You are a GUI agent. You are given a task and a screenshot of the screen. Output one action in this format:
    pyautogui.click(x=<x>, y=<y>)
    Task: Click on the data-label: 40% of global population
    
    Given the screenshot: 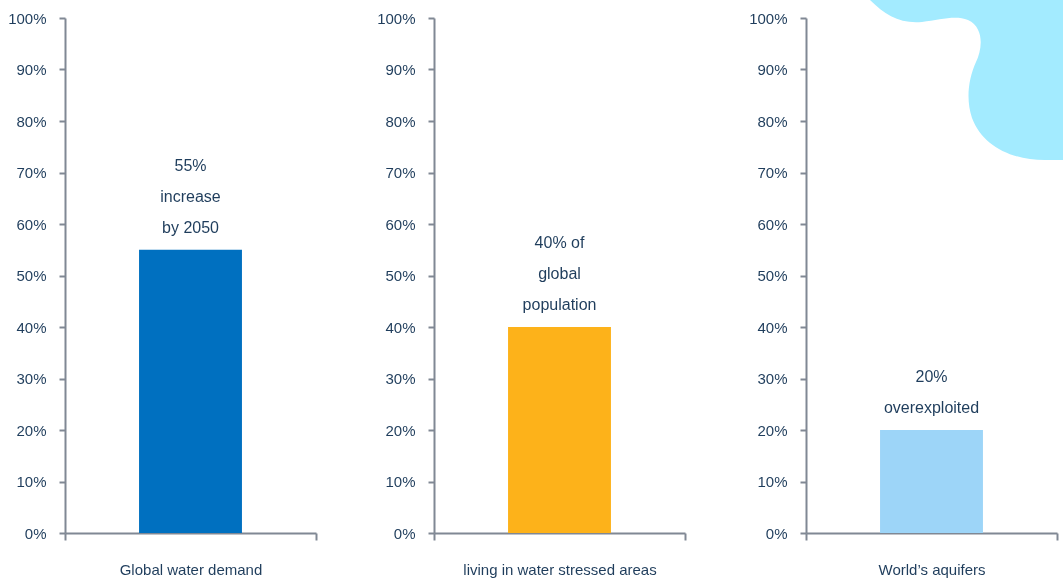 What is the action you would take?
    pyautogui.click(x=559, y=273)
    